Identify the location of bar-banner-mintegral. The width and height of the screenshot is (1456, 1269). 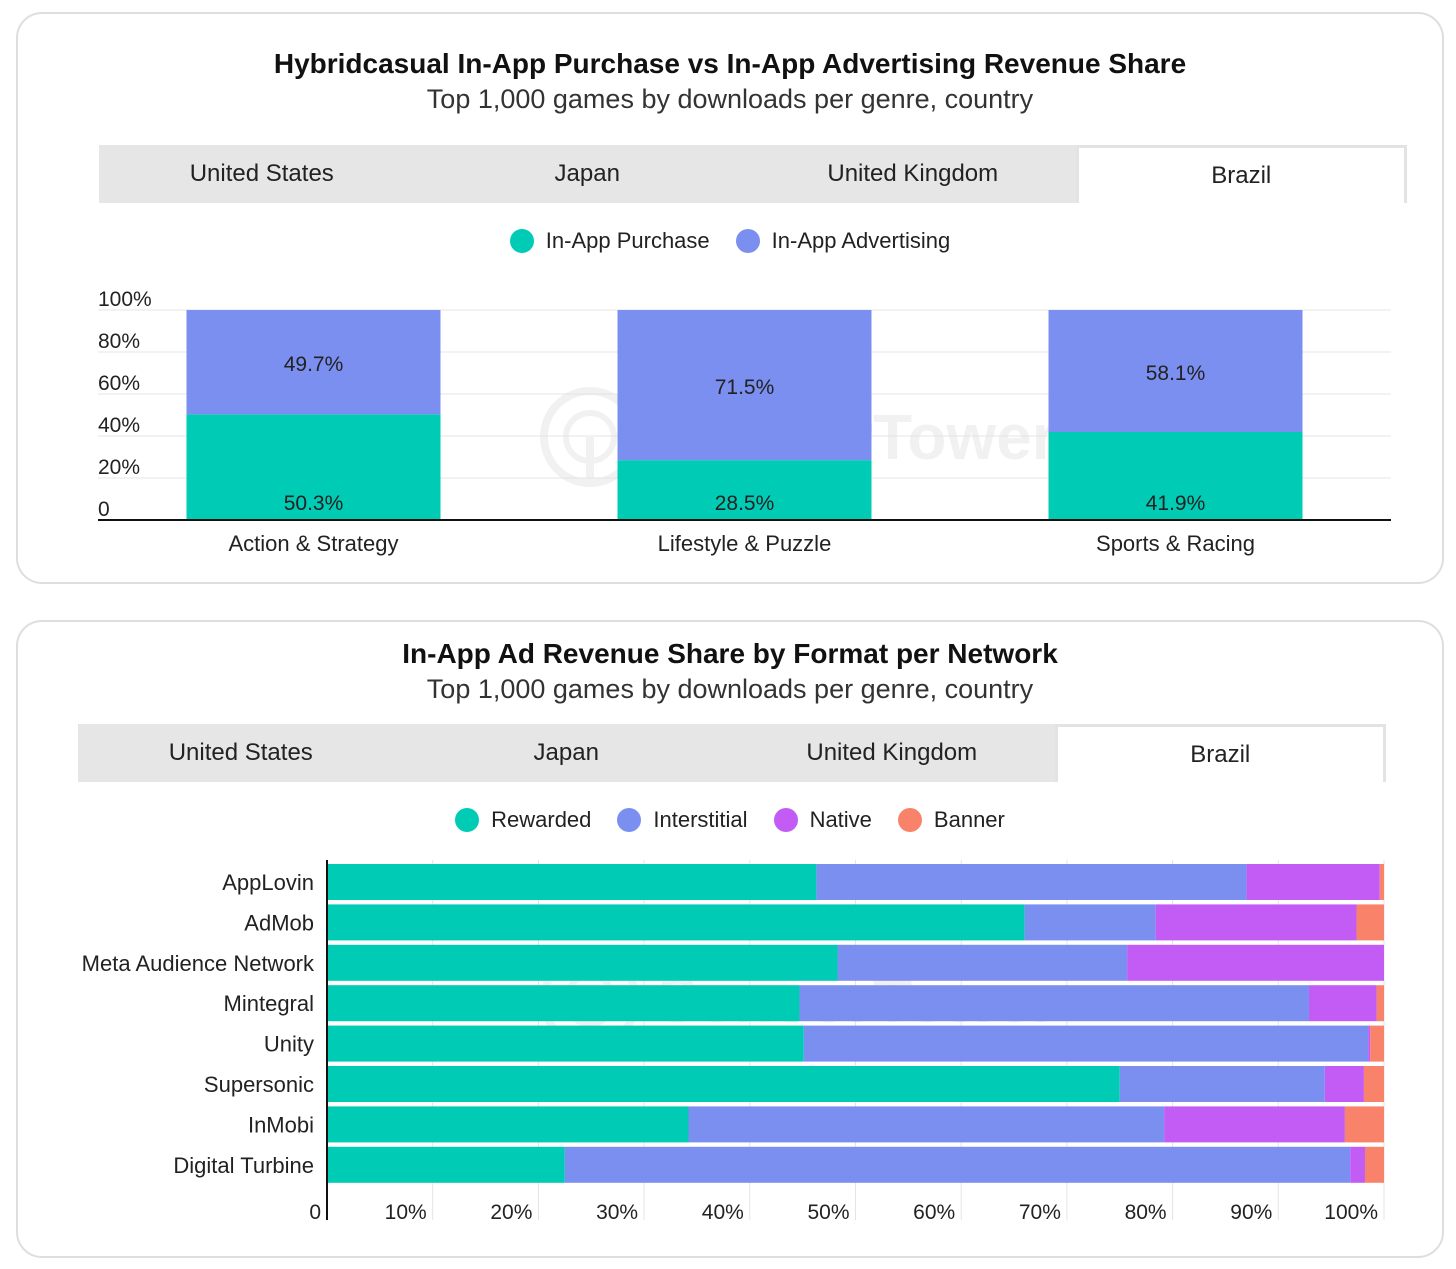
(1380, 1003).